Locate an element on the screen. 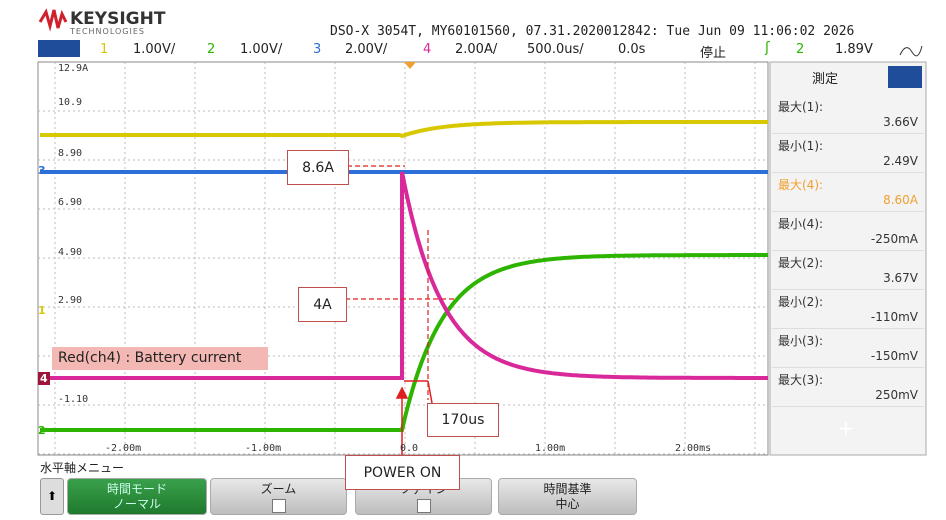 This screenshot has height=520, width=946. legend-note: Red(ch4) : Battery current is located at coordinates (160, 358).